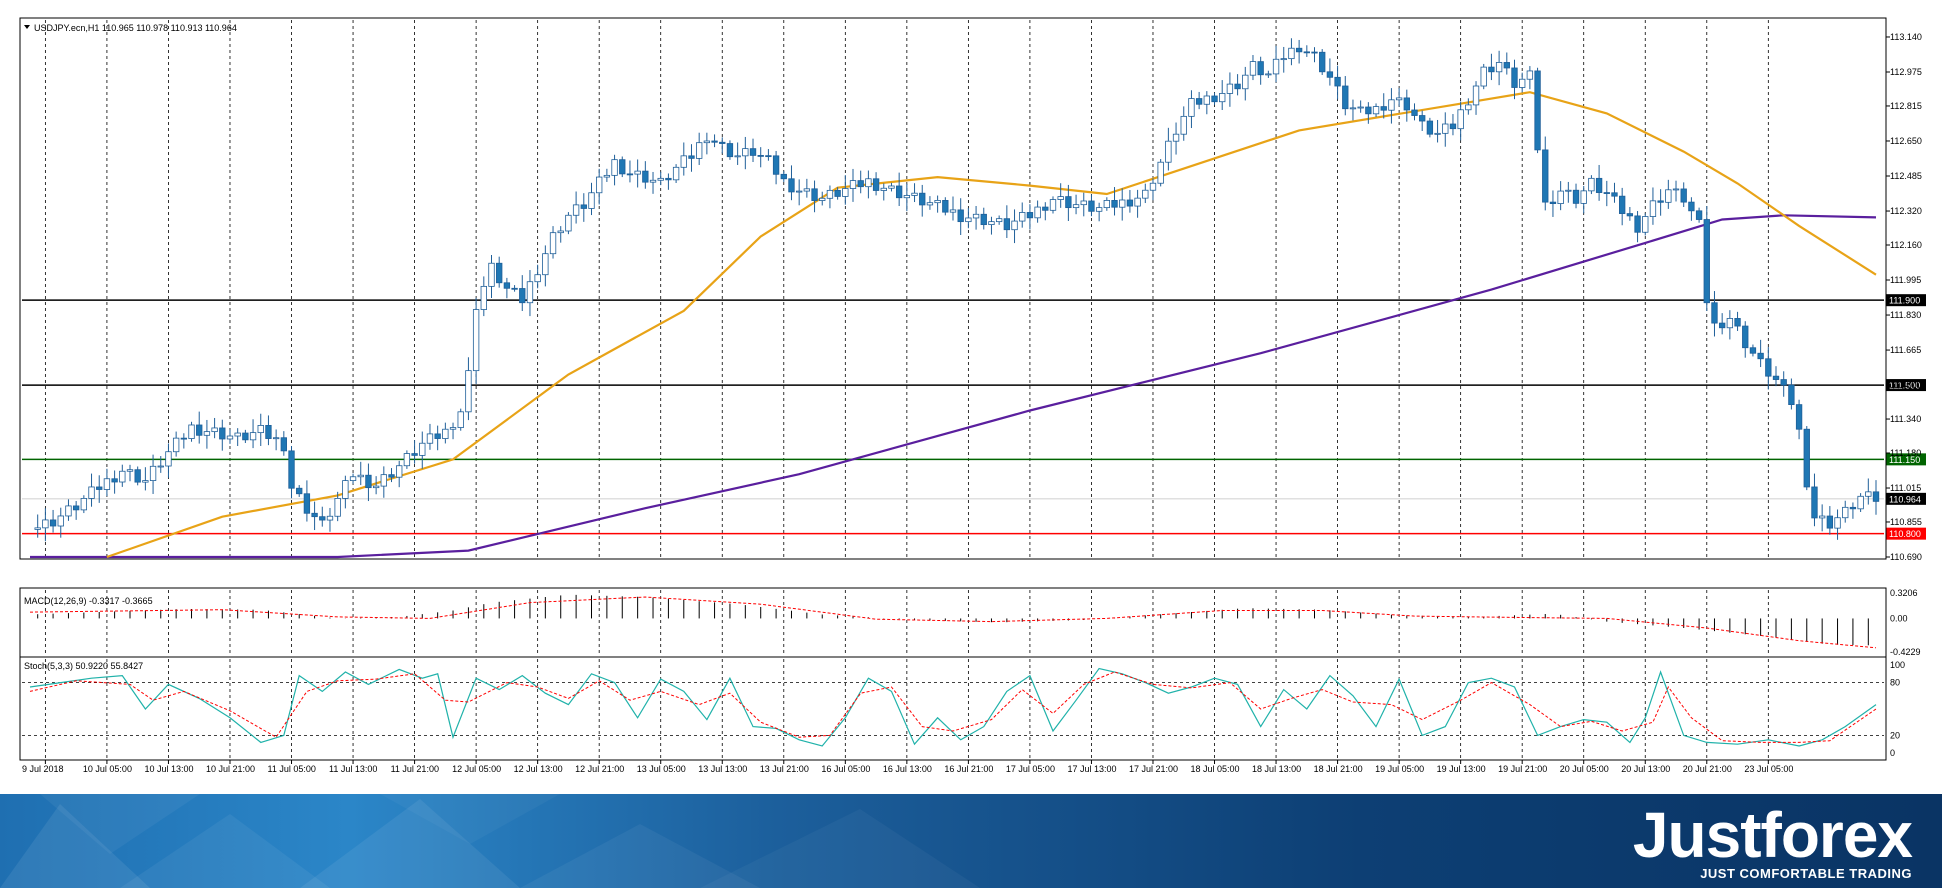 This screenshot has height=888, width=1942. Describe the element at coordinates (1904, 460) in the screenshot. I see `level-label: 111.150` at that location.